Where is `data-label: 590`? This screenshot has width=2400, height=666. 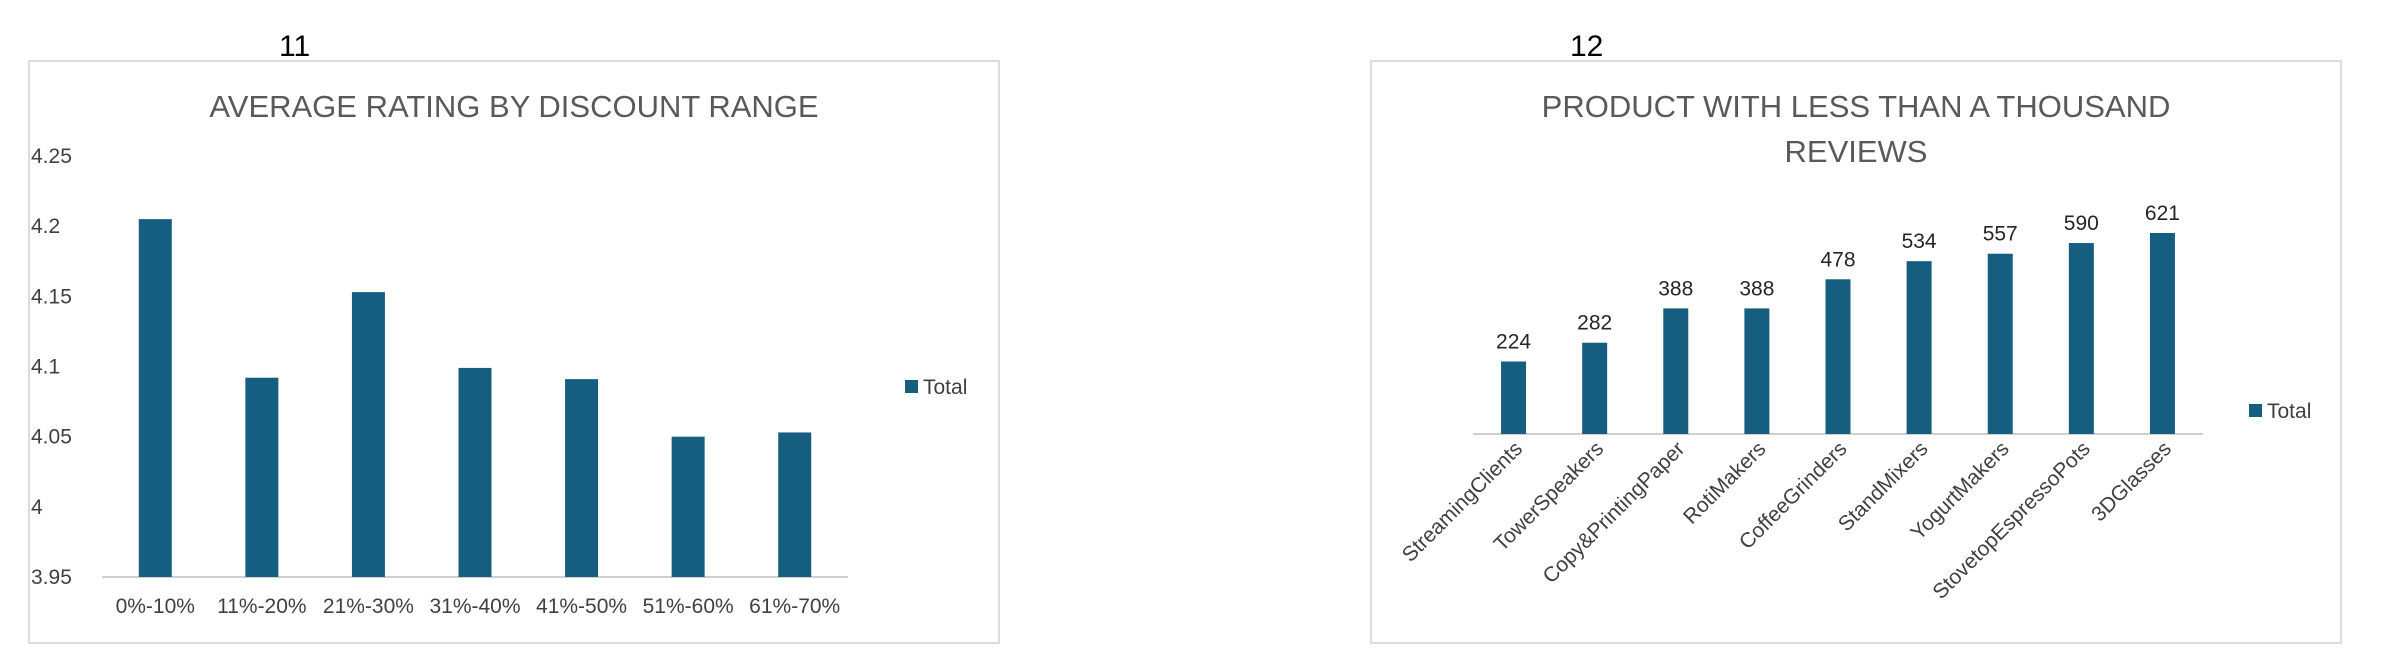
data-label: 590 is located at coordinates (2081, 223).